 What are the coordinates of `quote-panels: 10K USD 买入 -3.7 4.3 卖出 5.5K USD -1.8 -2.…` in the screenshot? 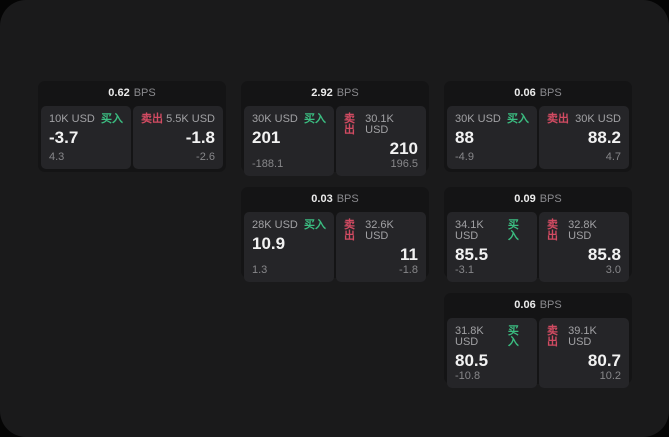 It's located at (132, 139).